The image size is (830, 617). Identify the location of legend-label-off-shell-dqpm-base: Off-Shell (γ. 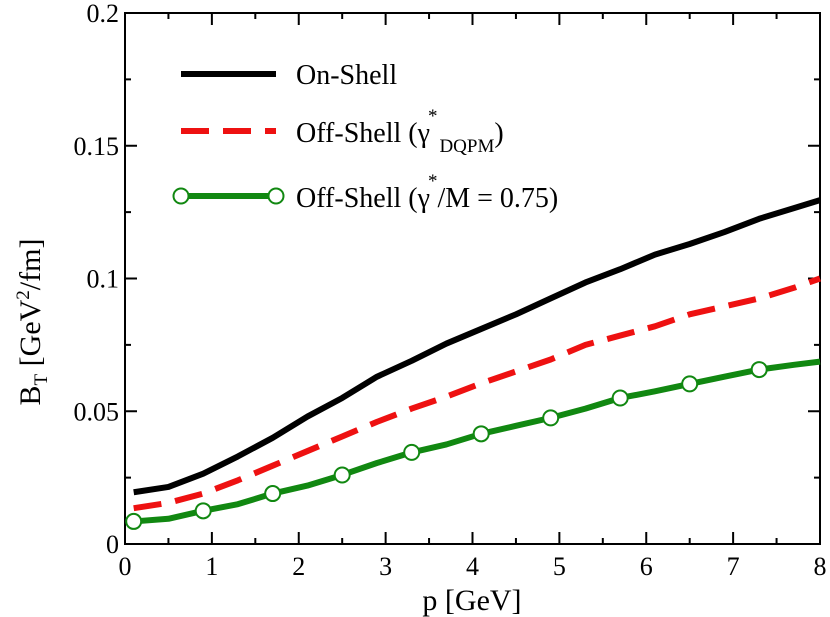
(363, 133).